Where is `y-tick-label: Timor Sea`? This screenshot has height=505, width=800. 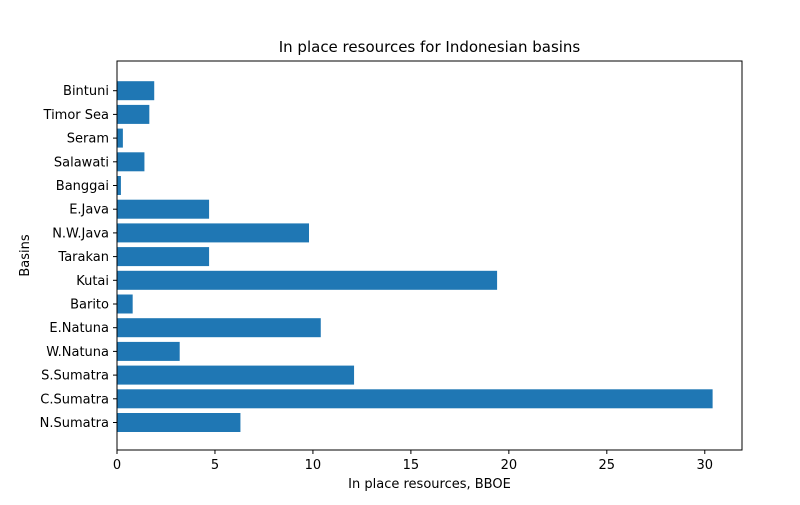 y-tick-label: Timor Sea is located at coordinates (76, 115).